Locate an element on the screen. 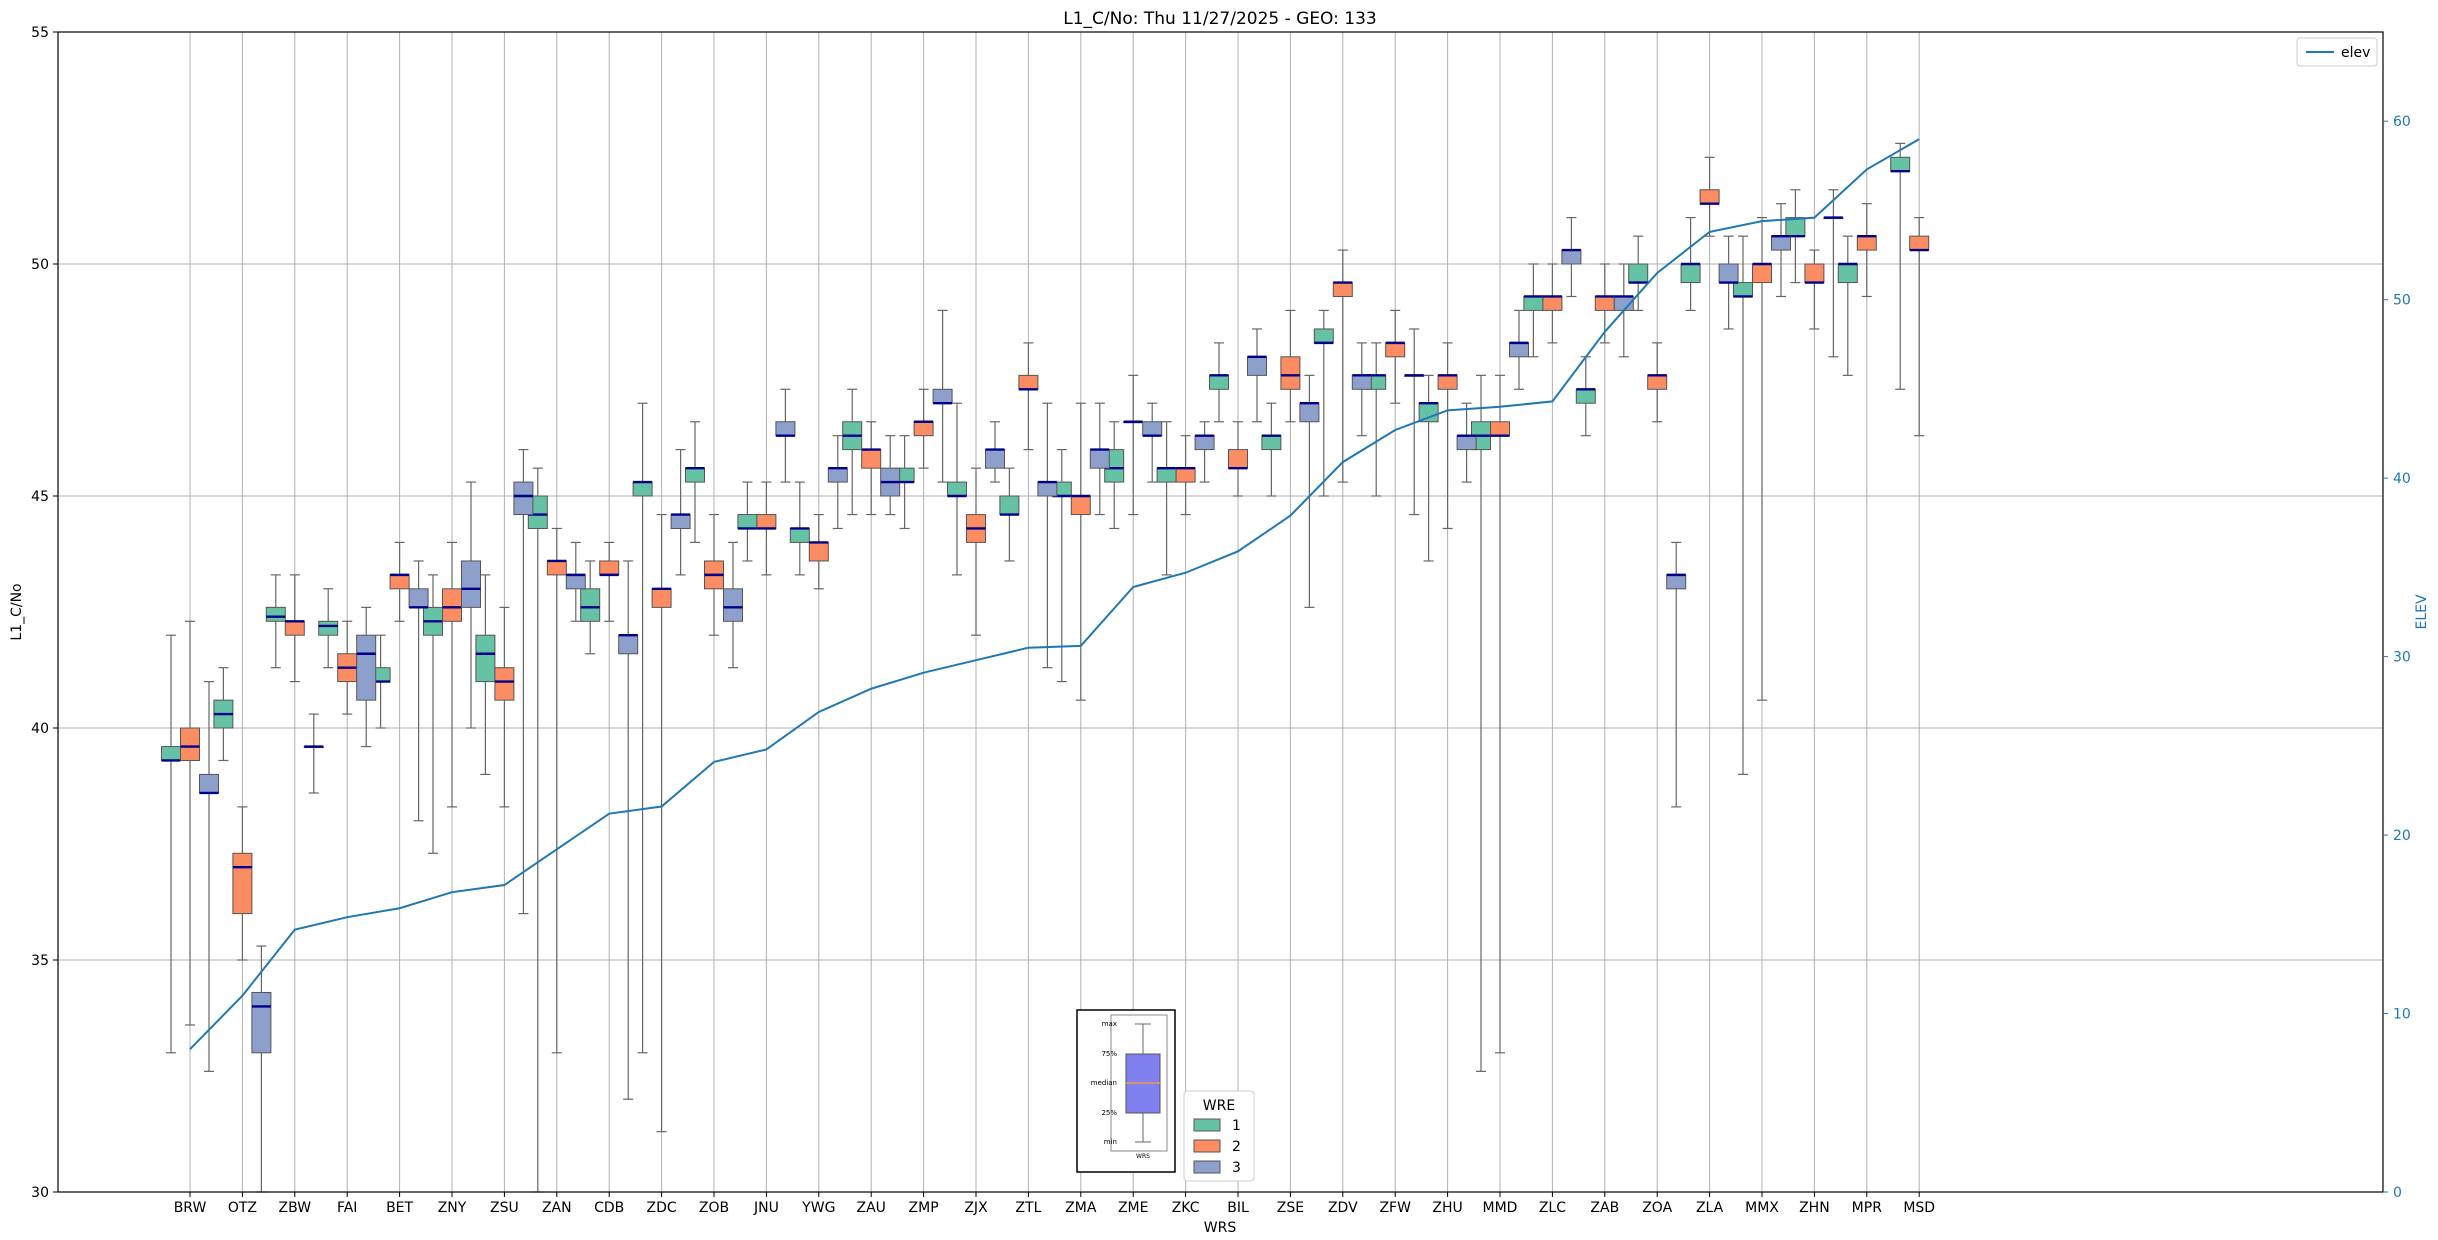  box-ZMP-wre2 is located at coordinates (923, 428).